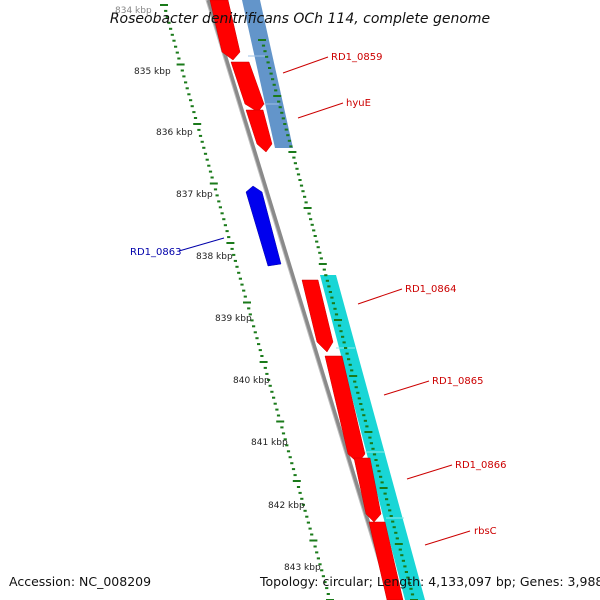  Describe the element at coordinates (152, 72) in the screenshot. I see `tick-label: 835 kbp` at that location.